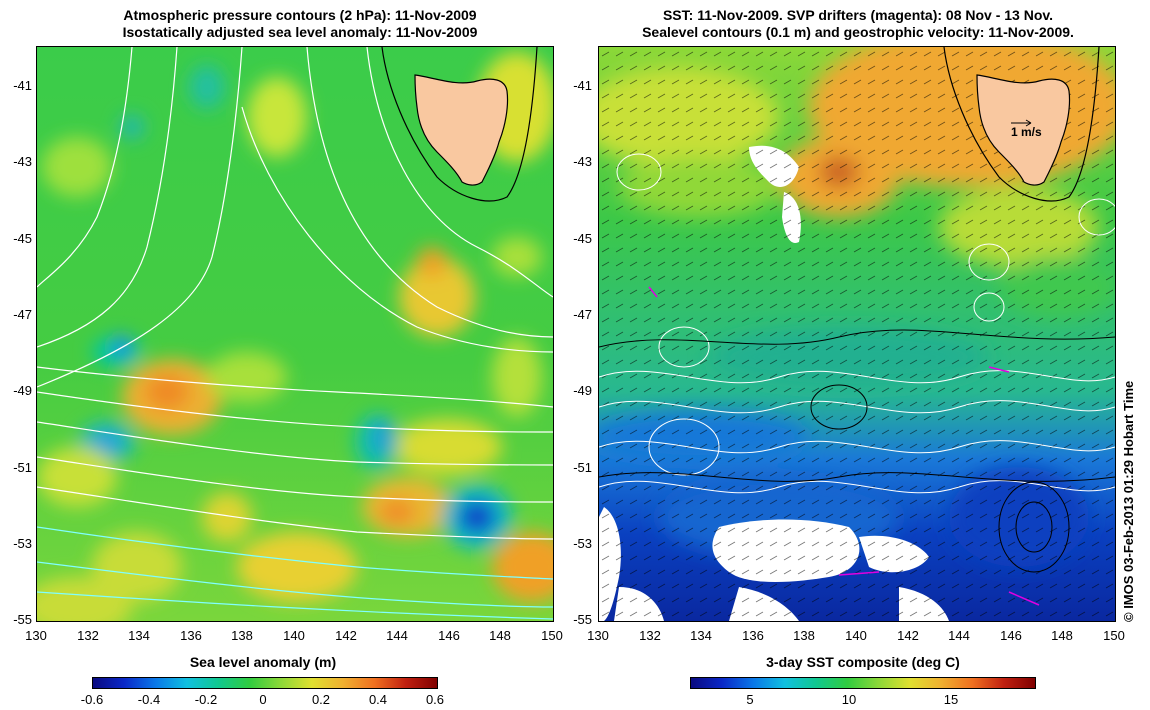  What do you see at coordinates (22, 467) in the screenshot?
I see `left-ytick-5: -51` at bounding box center [22, 467].